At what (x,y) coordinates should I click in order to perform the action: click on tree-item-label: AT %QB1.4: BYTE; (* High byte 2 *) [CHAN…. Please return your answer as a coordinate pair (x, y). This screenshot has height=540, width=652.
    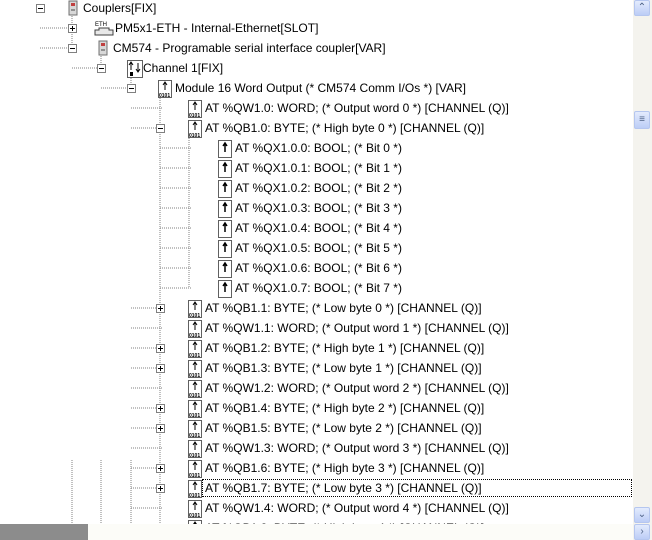
    Looking at the image, I should click on (345, 408).